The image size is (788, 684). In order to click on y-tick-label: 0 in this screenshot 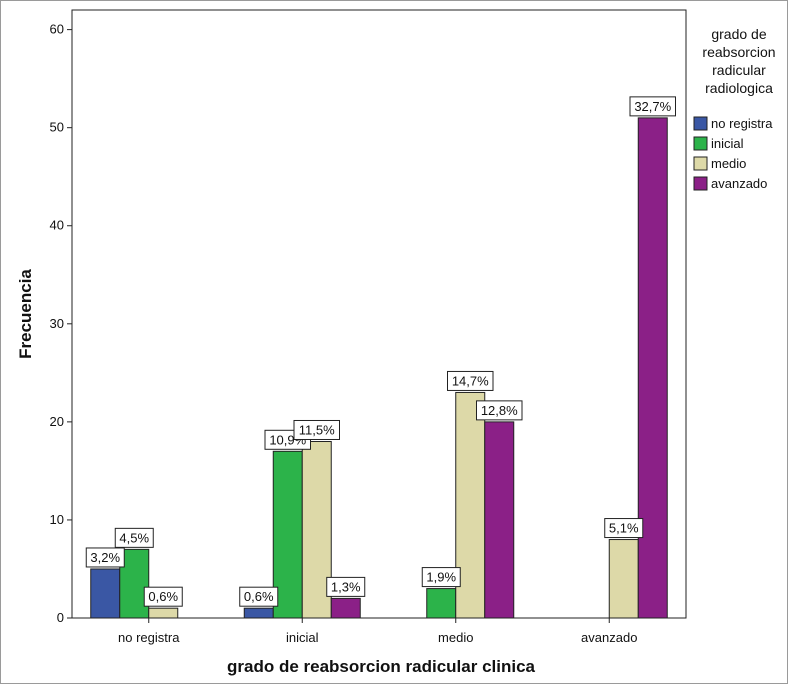, I will do `click(60, 617)`.